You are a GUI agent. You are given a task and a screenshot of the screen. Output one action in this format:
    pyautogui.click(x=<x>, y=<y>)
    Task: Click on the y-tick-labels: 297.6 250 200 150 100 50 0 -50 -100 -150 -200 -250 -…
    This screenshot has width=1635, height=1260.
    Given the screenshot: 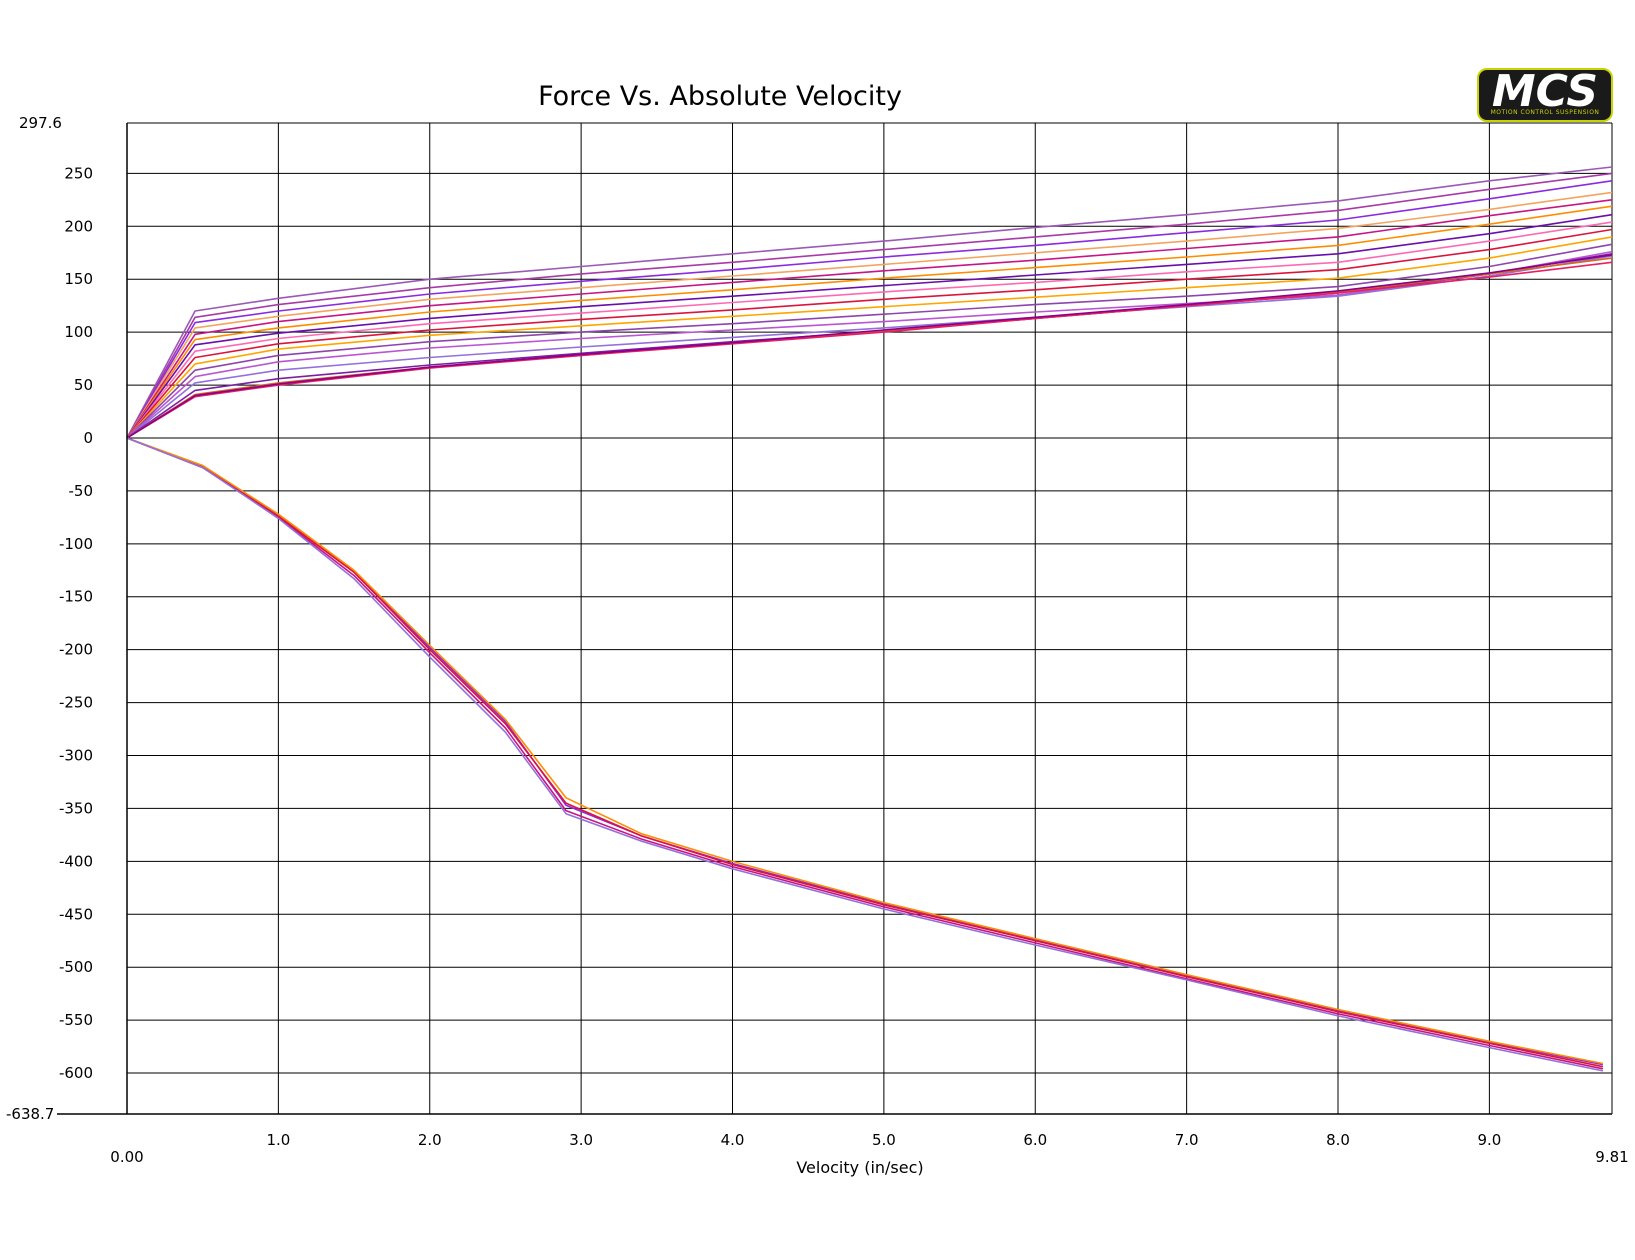 What is the action you would take?
    pyautogui.click(x=49, y=618)
    